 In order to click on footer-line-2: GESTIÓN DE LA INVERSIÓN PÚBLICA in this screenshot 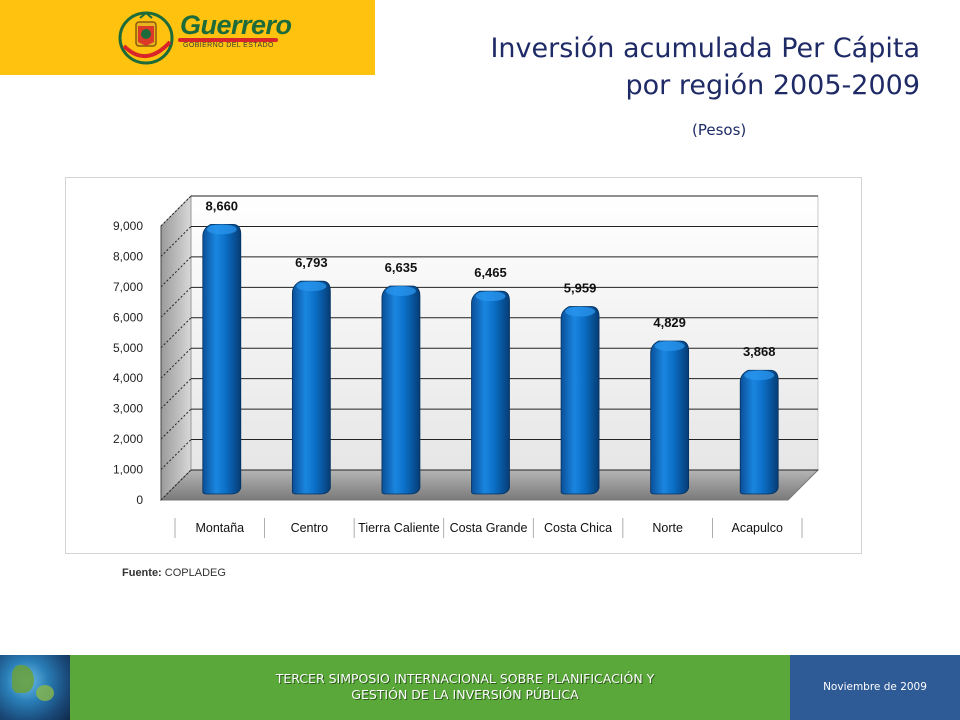, I will do `click(465, 694)`.